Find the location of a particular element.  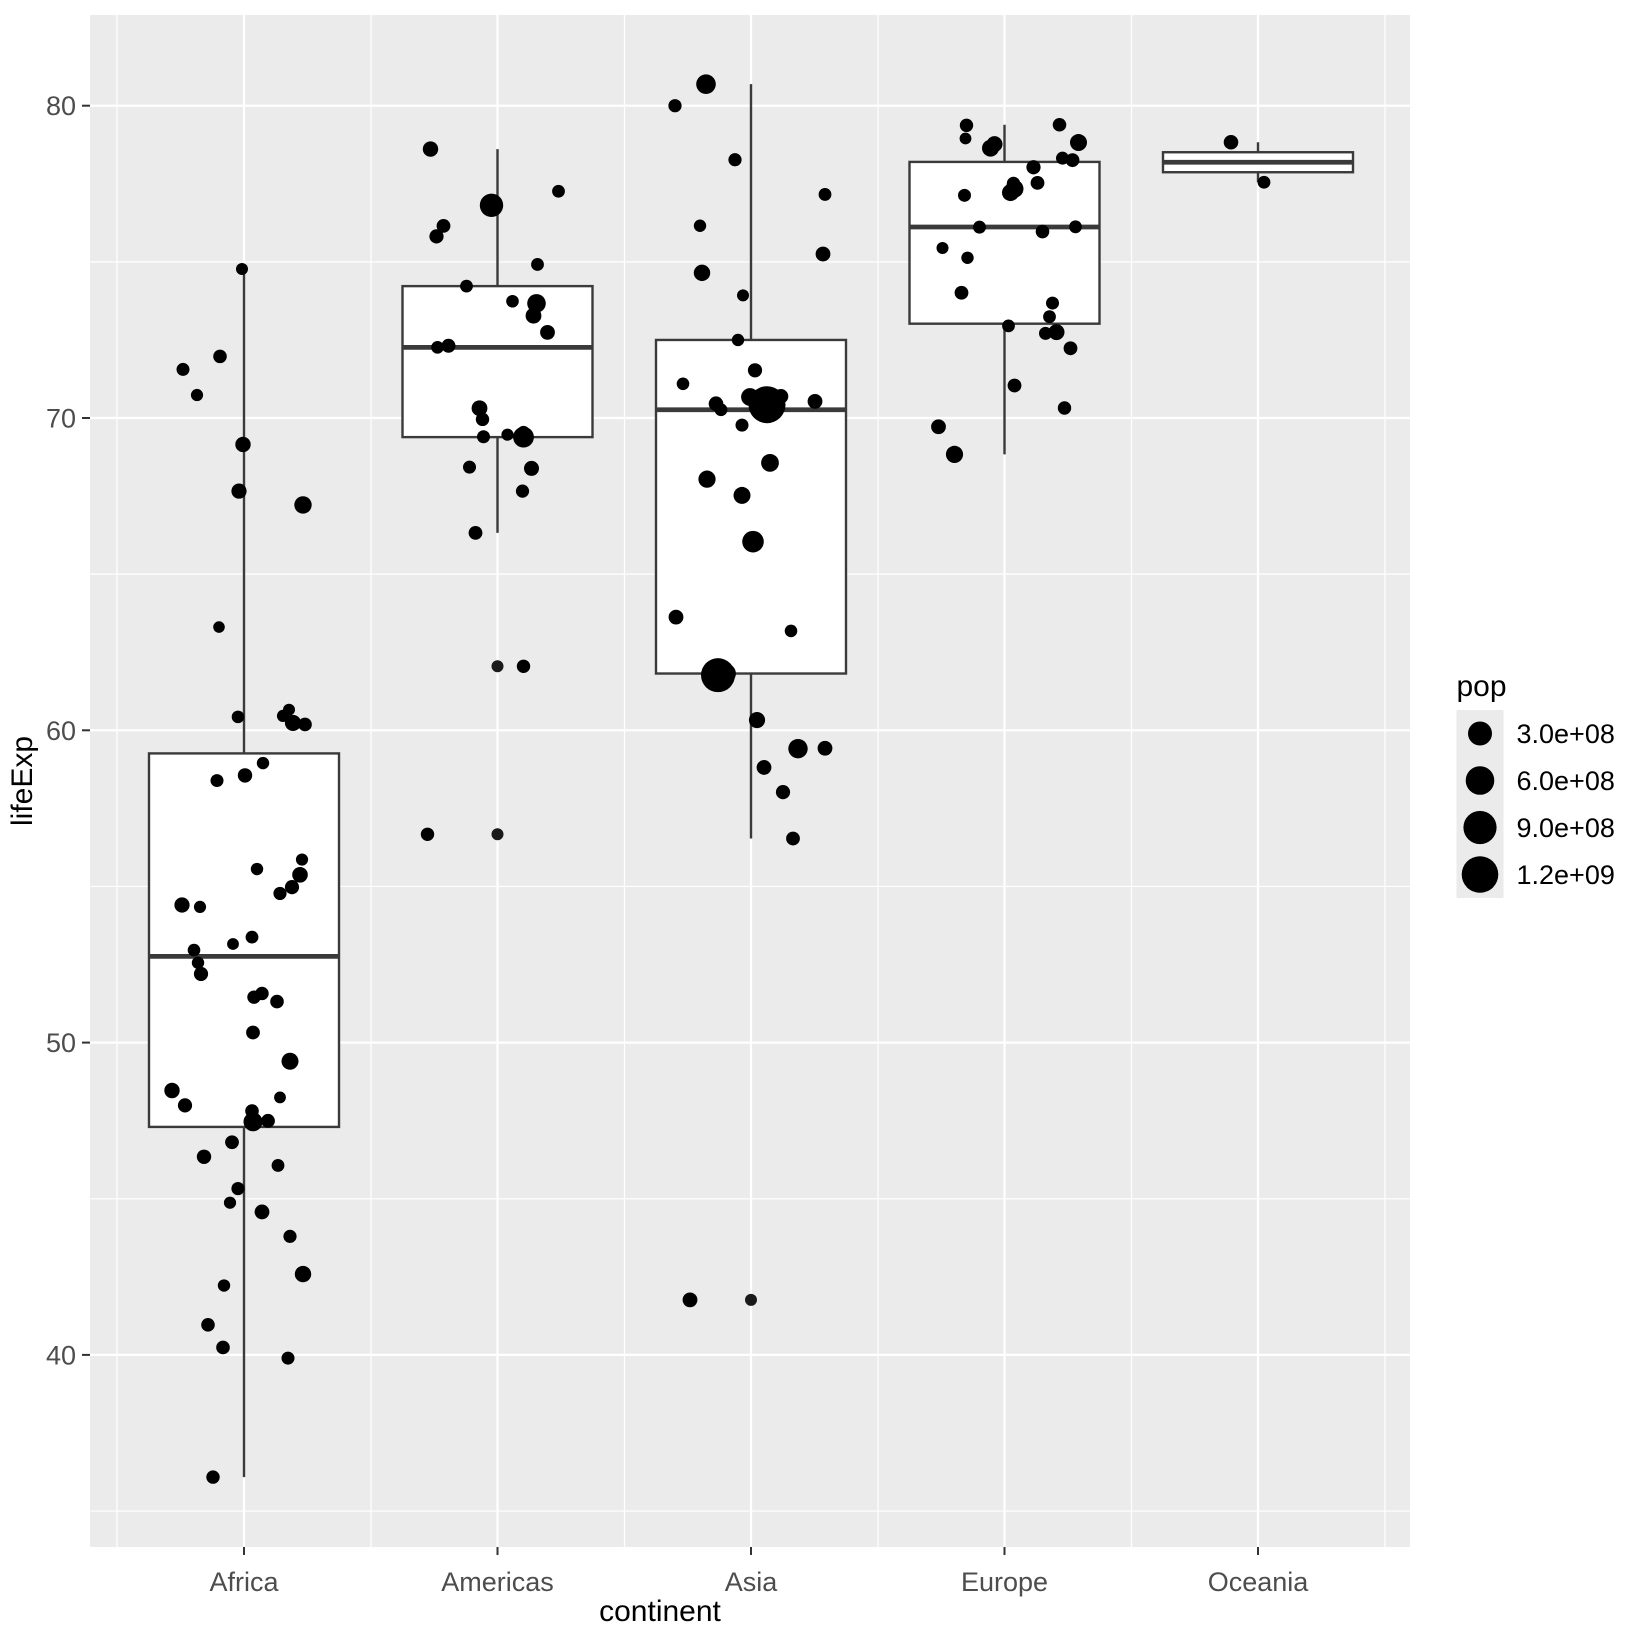

x-axis-title: continent is located at coordinates (660, 1611).